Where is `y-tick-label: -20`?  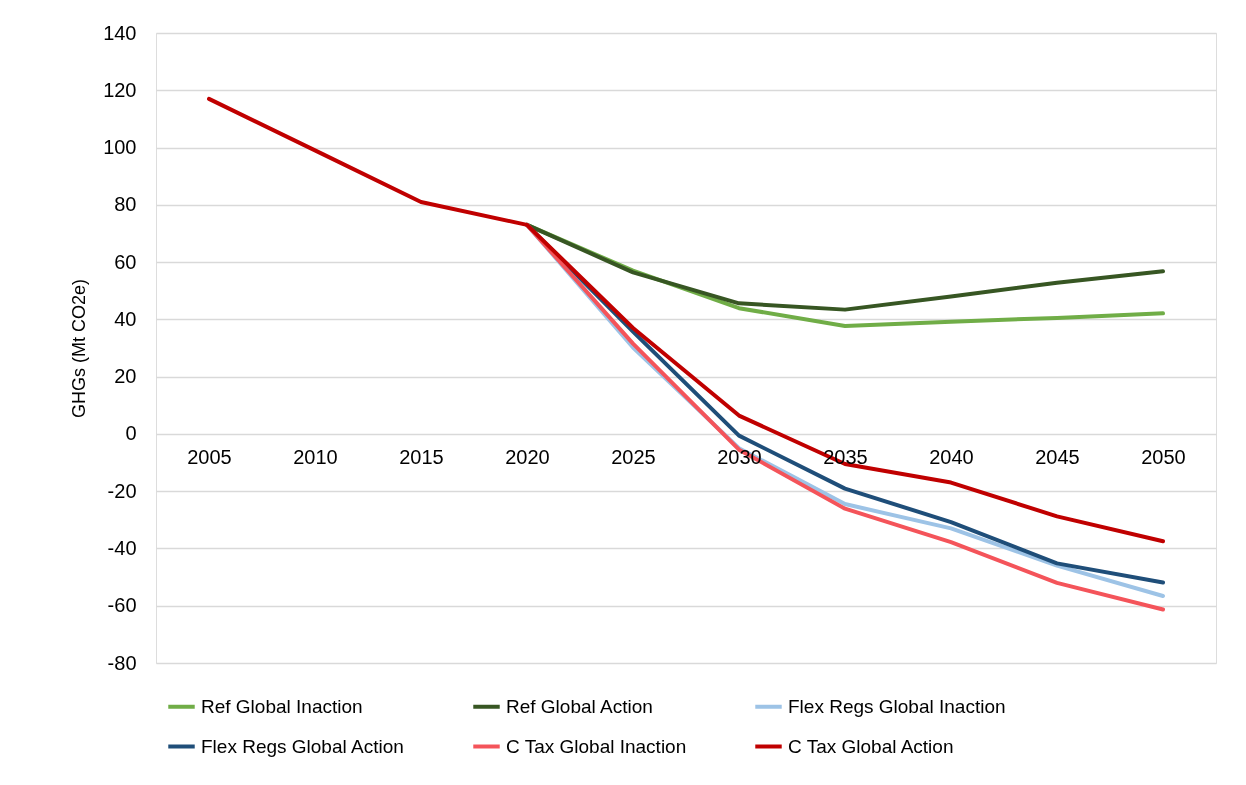
y-tick-label: -20 is located at coordinates (122, 490).